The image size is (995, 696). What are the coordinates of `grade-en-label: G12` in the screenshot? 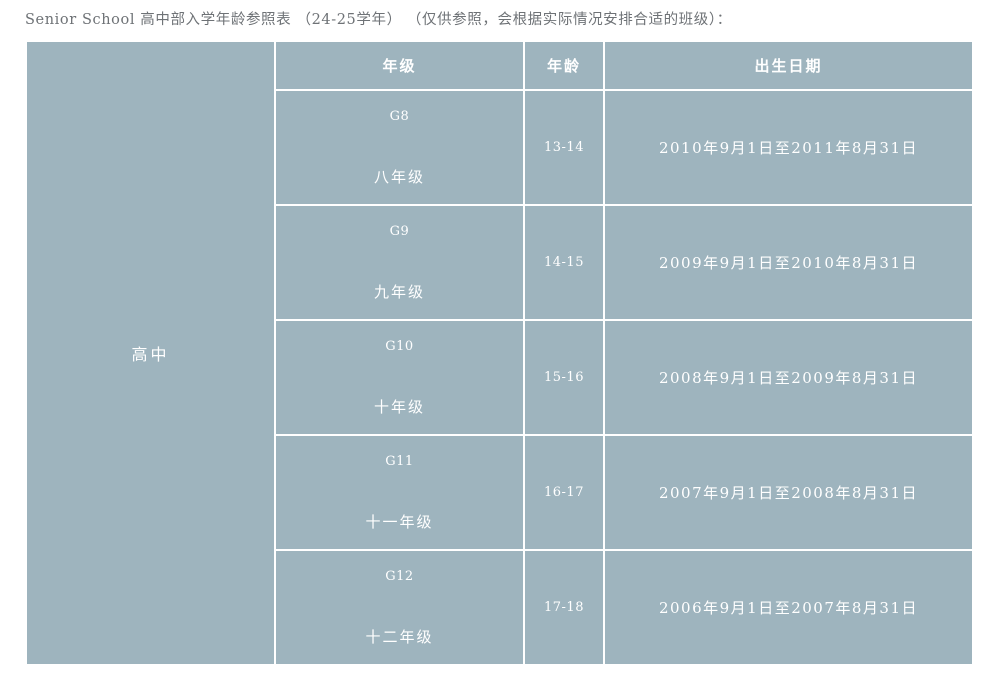 It's located at (399, 576).